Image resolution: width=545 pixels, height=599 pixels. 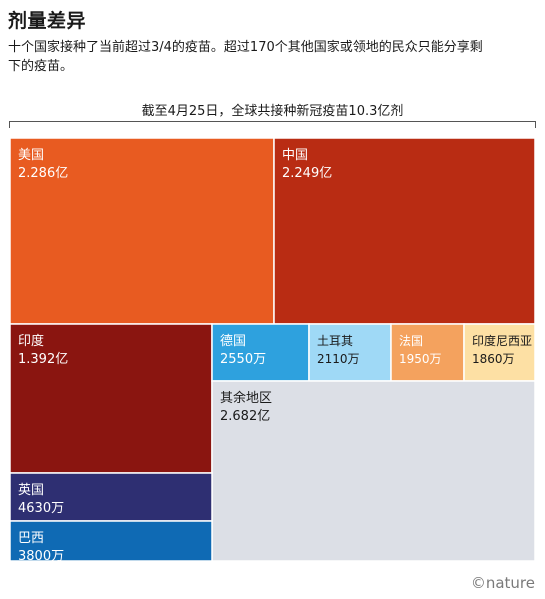 I want to click on tile-6-value: 1860万, so click(x=493, y=359).